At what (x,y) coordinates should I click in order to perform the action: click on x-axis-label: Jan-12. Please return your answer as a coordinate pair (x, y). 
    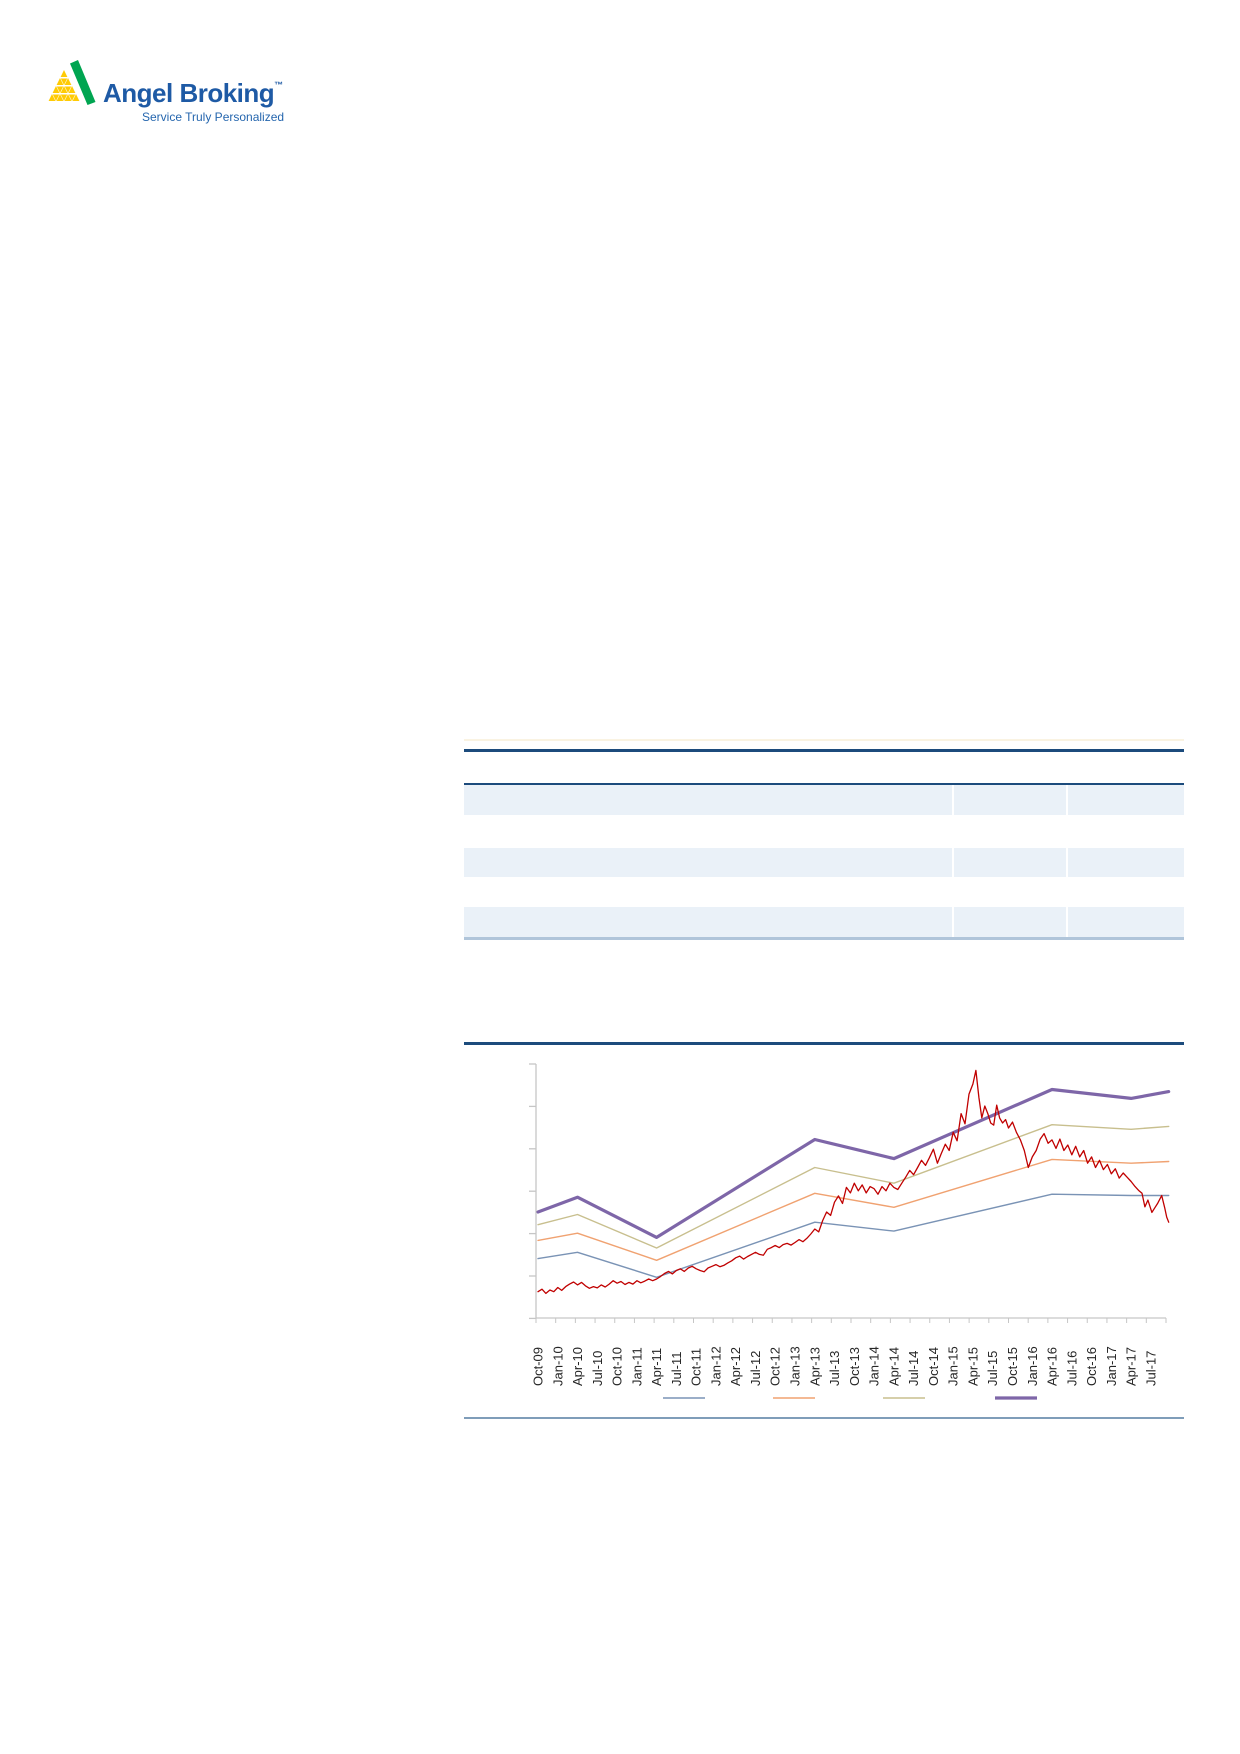
    Looking at the image, I should click on (715, 1366).